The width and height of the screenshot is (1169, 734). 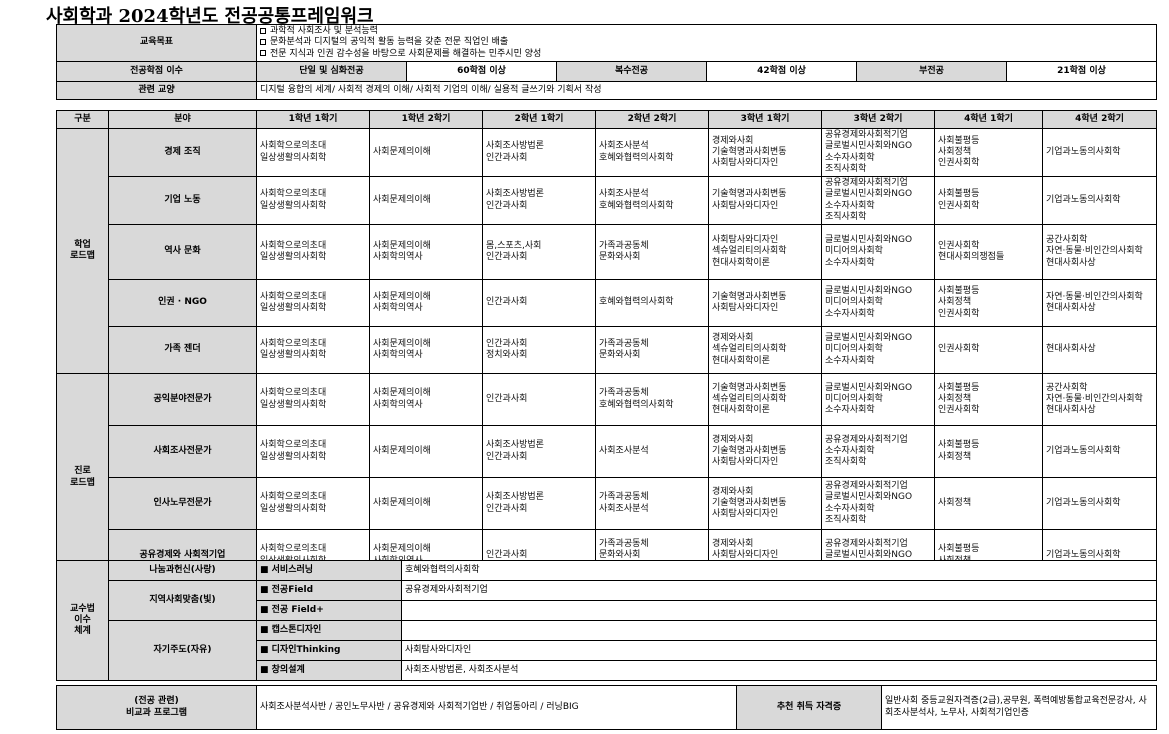 What do you see at coordinates (182, 570) in the screenshot?
I see `teaching-category-1: 나눔과헌신(사랑)` at bounding box center [182, 570].